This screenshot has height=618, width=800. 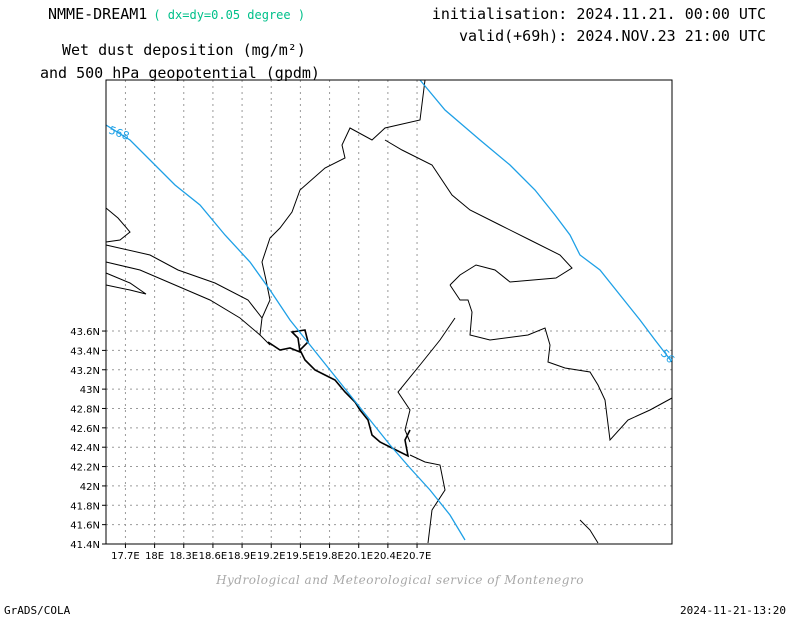 I want to click on lon-tick-label: 20.1E, so click(x=358, y=556).